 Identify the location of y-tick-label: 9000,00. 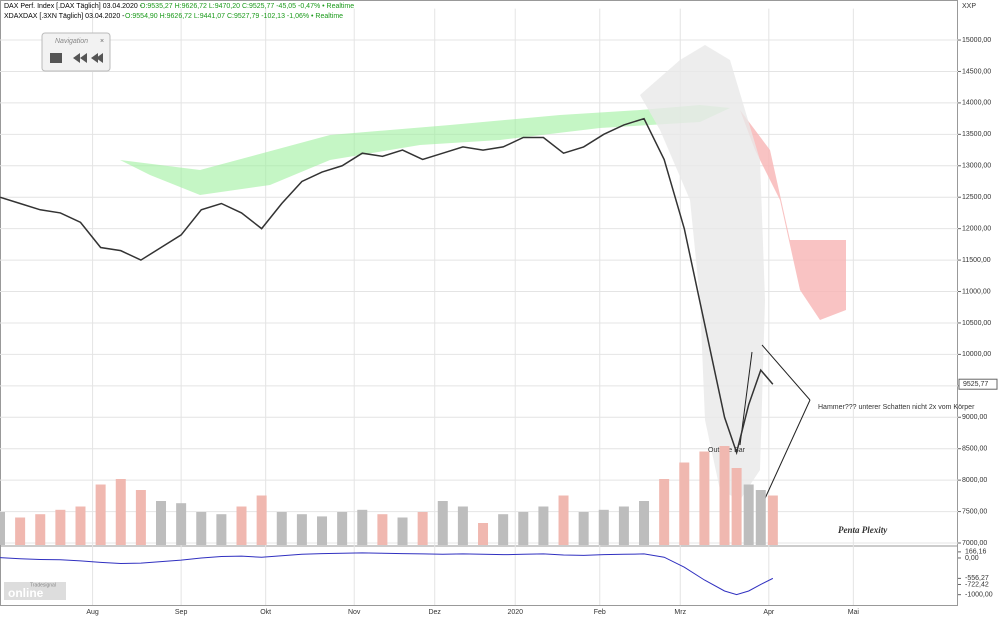
(974, 417).